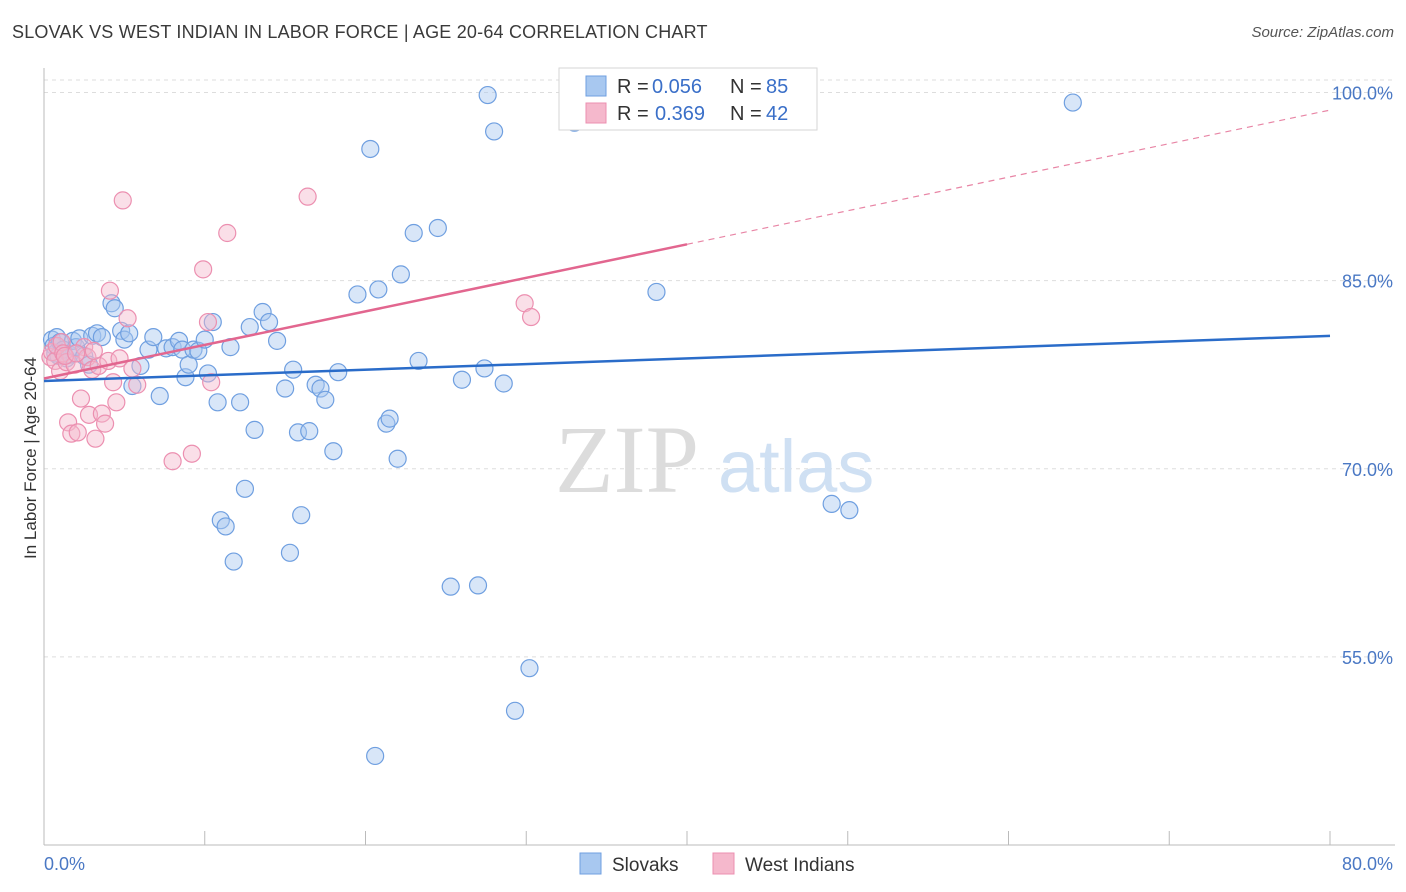 This screenshot has height=892, width=1406. Describe the element at coordinates (777, 114) in the screenshot. I see `legend-n-value-1: 42` at that location.